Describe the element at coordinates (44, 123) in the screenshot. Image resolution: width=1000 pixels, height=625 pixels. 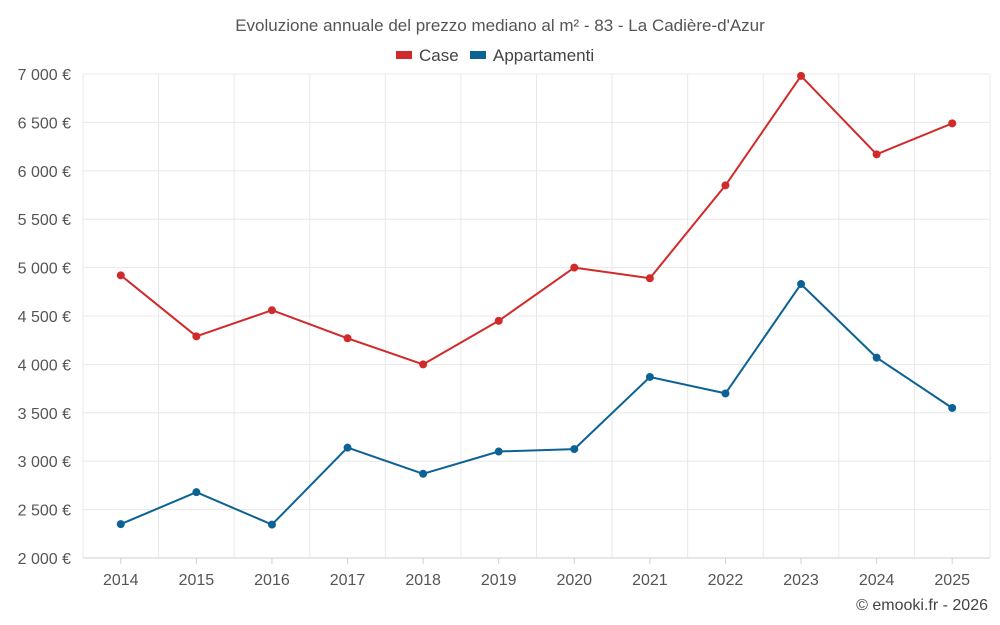
I see `y-tick-label: 6 500 €` at that location.